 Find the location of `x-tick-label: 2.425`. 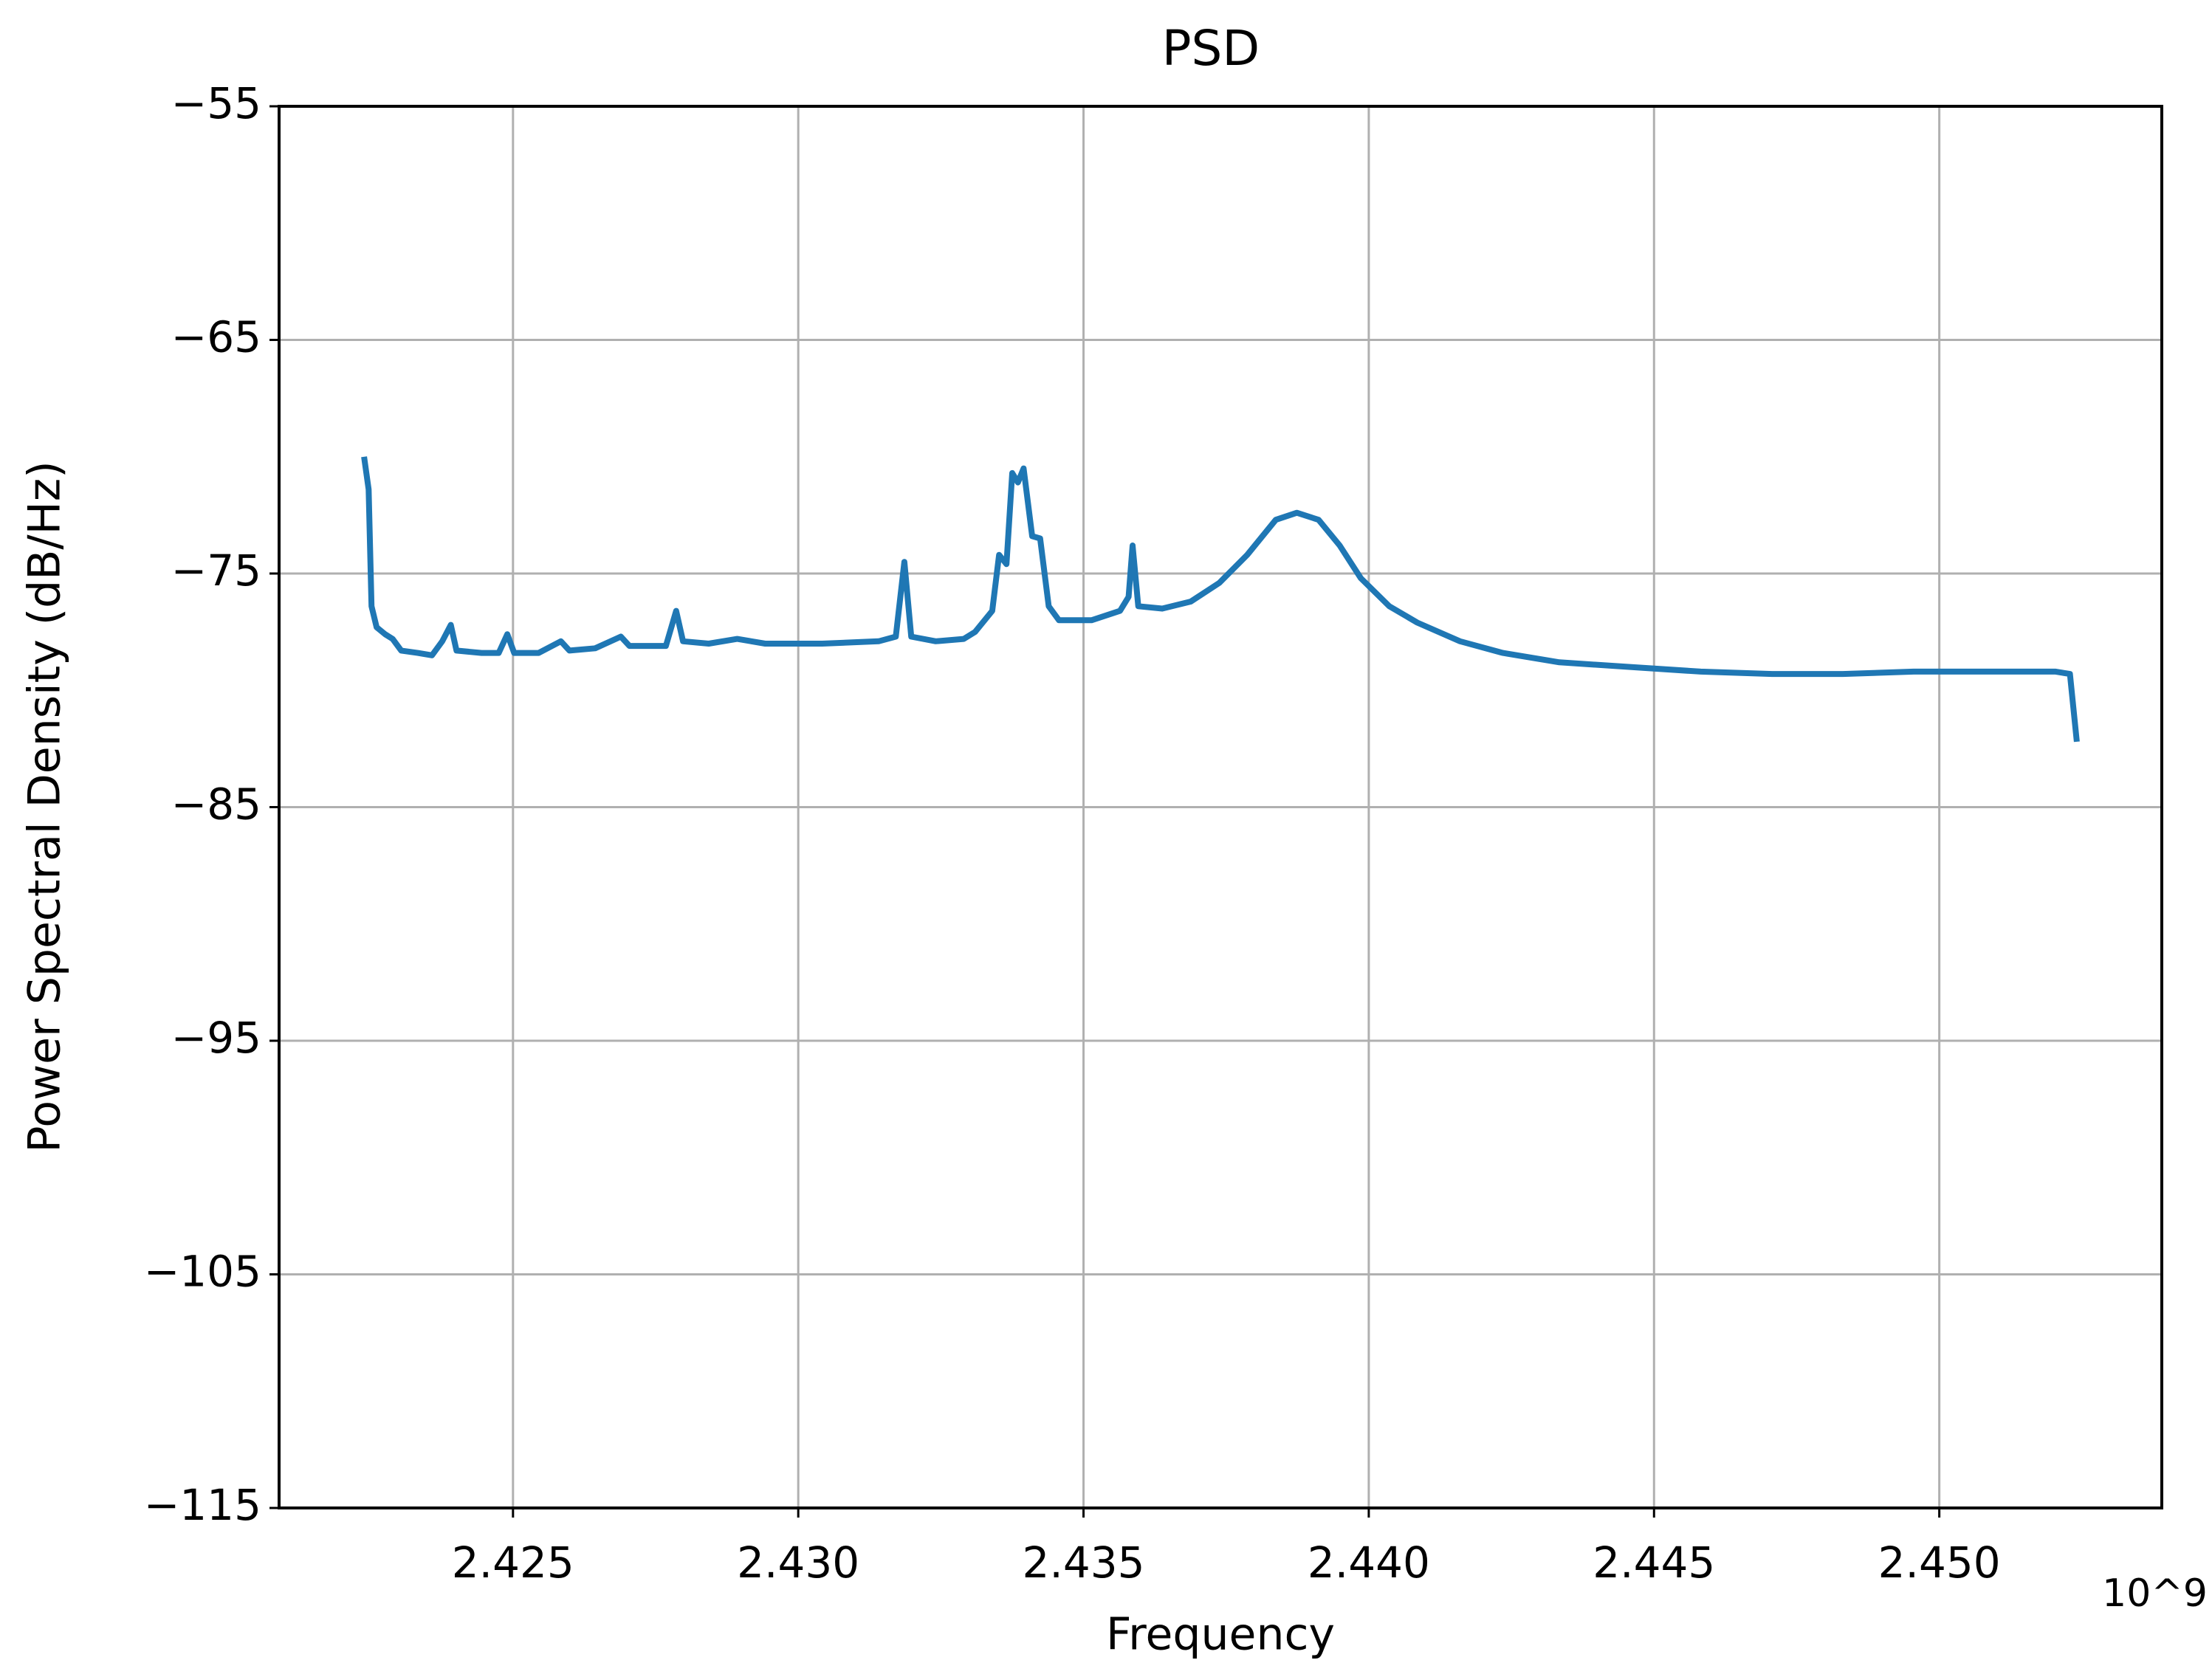

x-tick-label: 2.425 is located at coordinates (513, 1563).